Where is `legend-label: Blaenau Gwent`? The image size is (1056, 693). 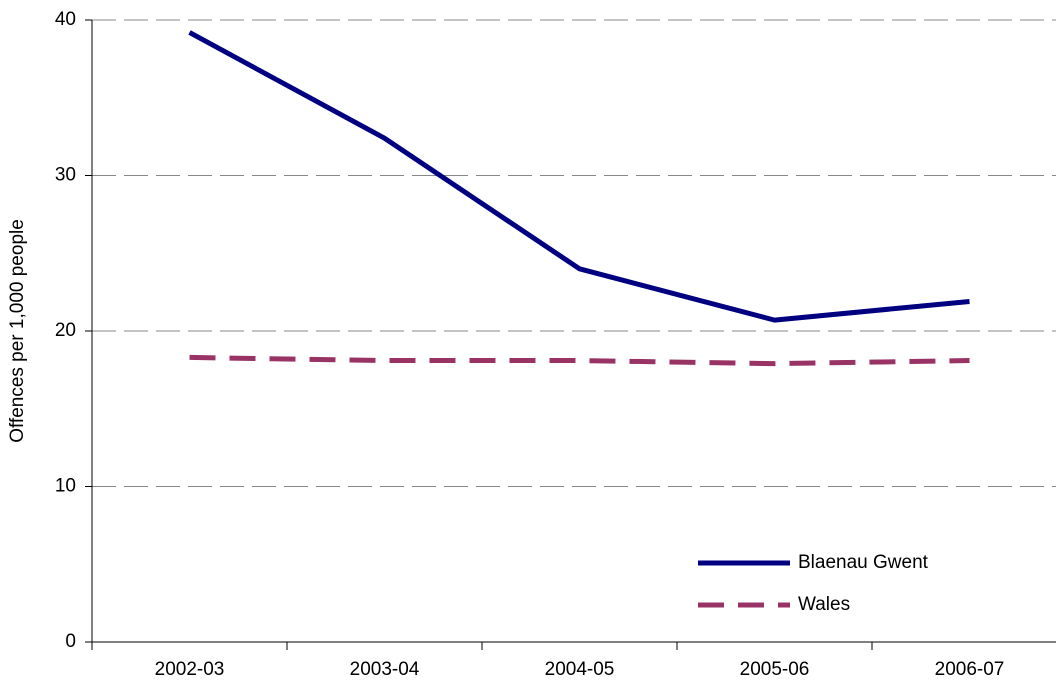
legend-label: Blaenau Gwent is located at coordinates (863, 562).